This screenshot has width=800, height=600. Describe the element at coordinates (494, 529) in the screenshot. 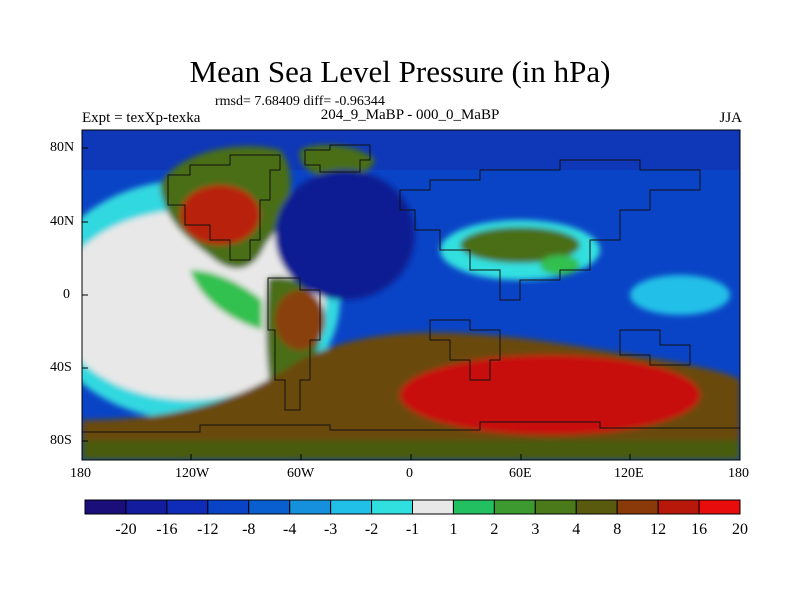

I see `colorbar-label: 2` at that location.